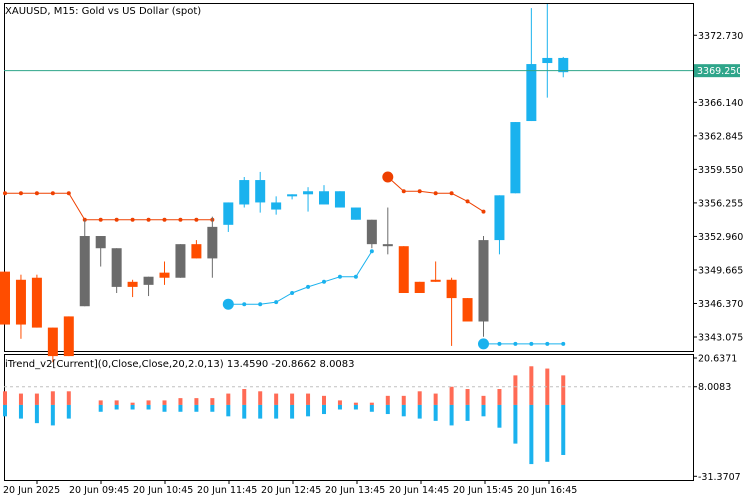 This screenshot has width=750, height=500. I want to click on histogram-layer, so click(284, 415).